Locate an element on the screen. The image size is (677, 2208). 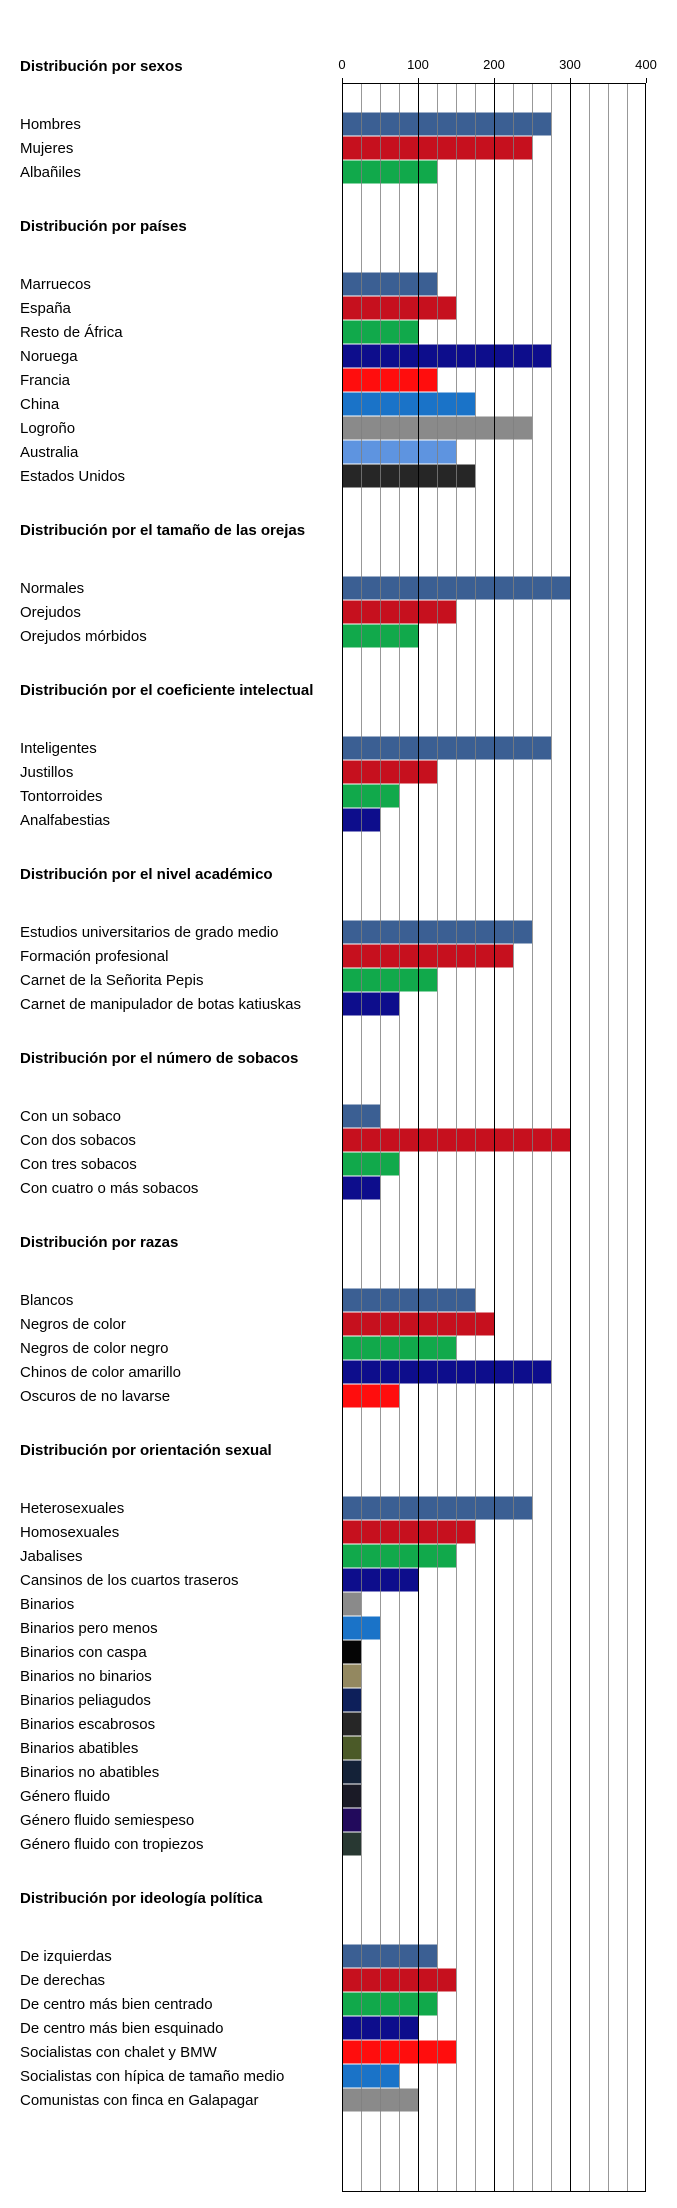
category-label: Formación profesional is located at coordinates (94, 956).